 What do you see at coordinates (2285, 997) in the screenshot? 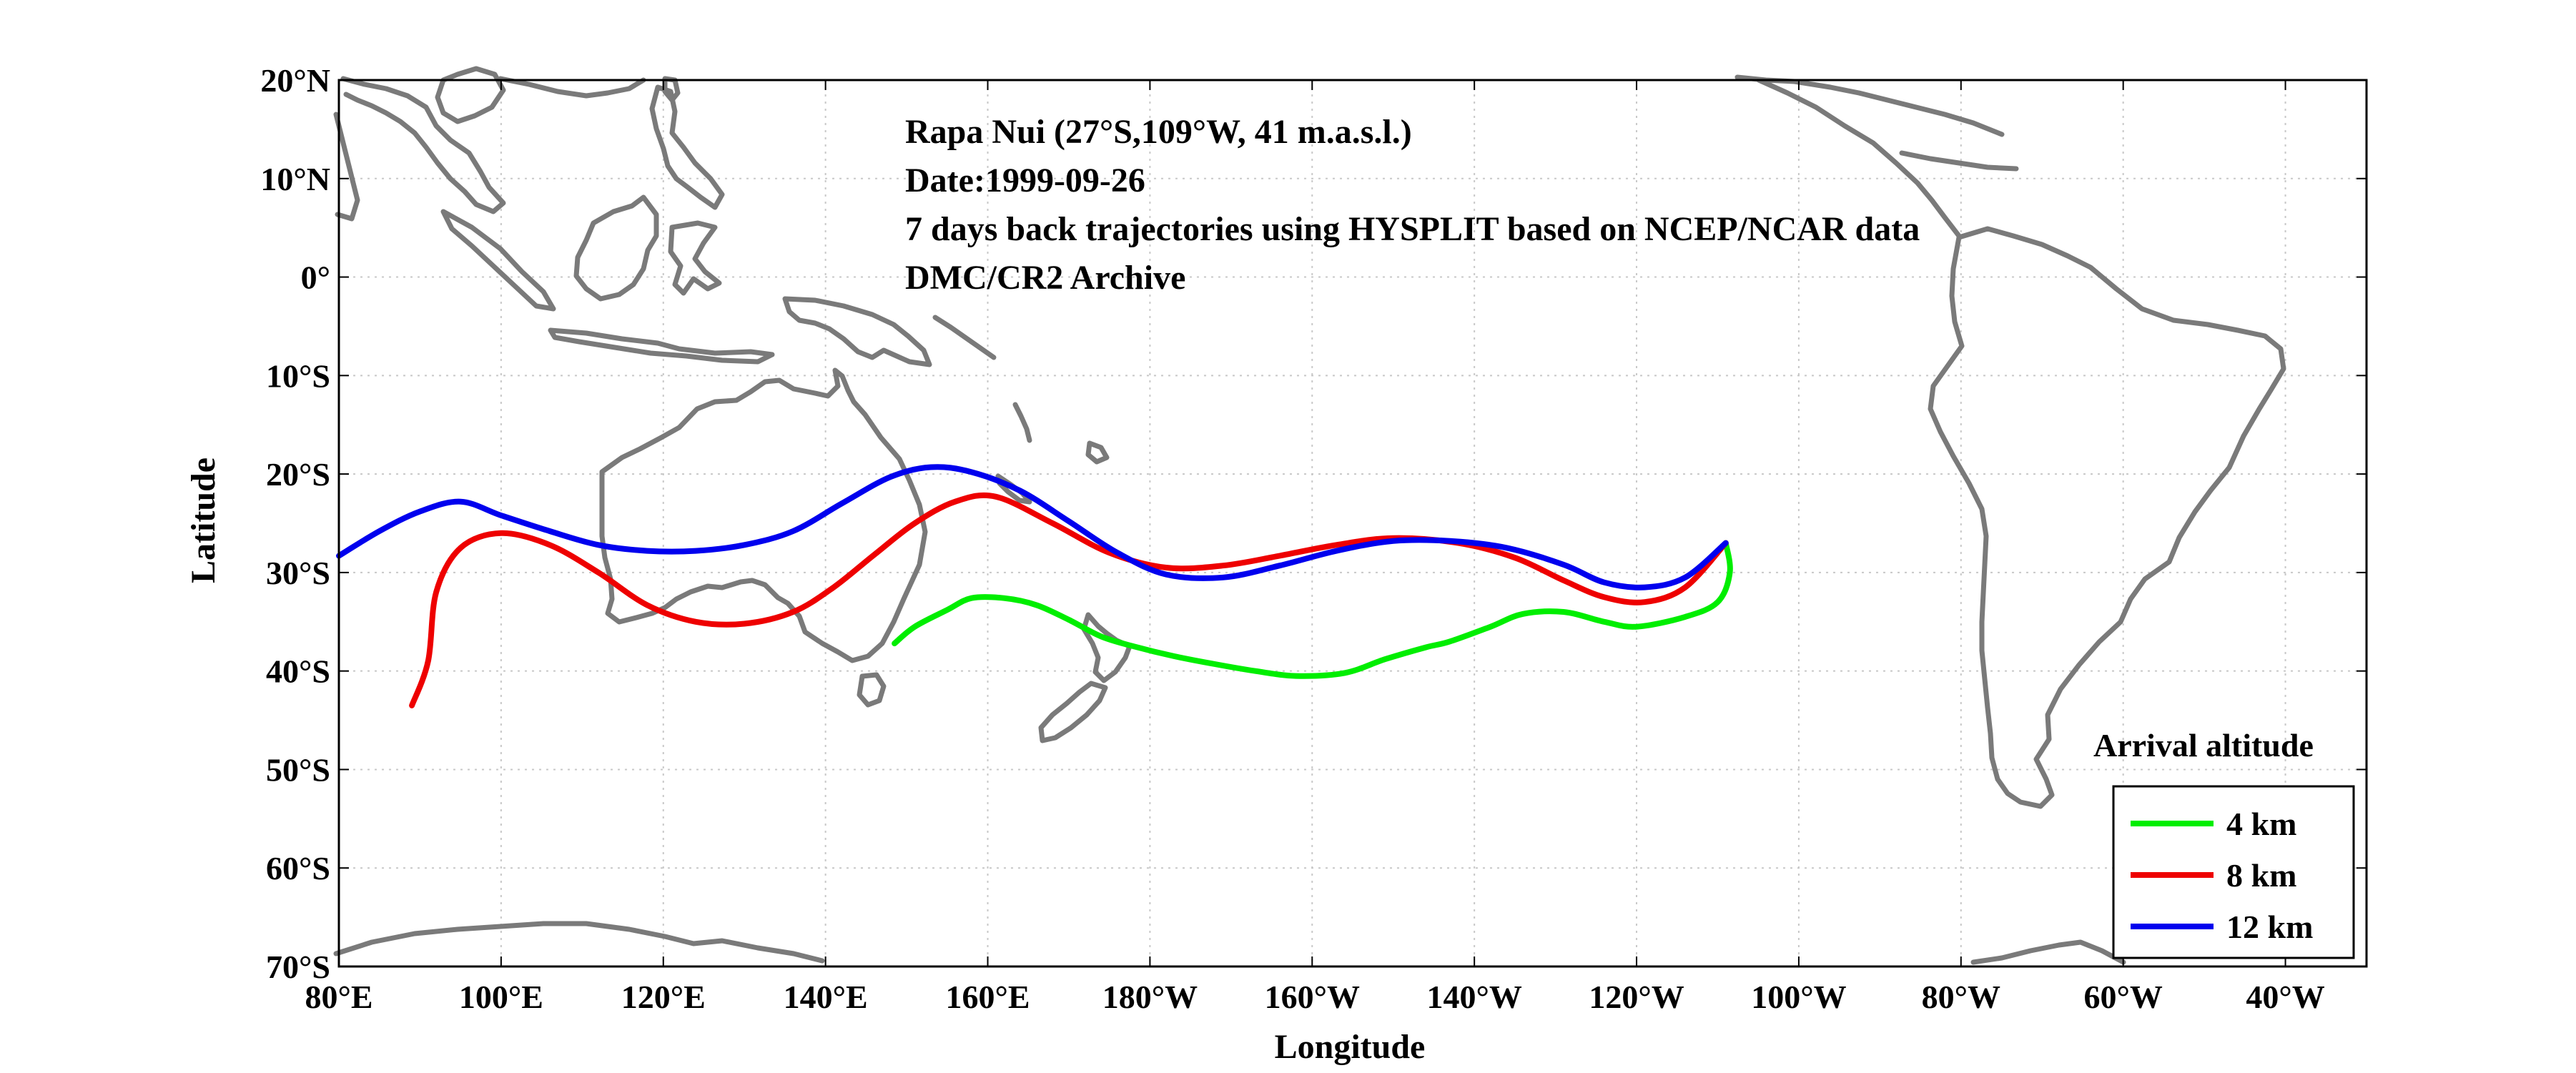
I see `x-tick-label: 40°W` at bounding box center [2285, 997].